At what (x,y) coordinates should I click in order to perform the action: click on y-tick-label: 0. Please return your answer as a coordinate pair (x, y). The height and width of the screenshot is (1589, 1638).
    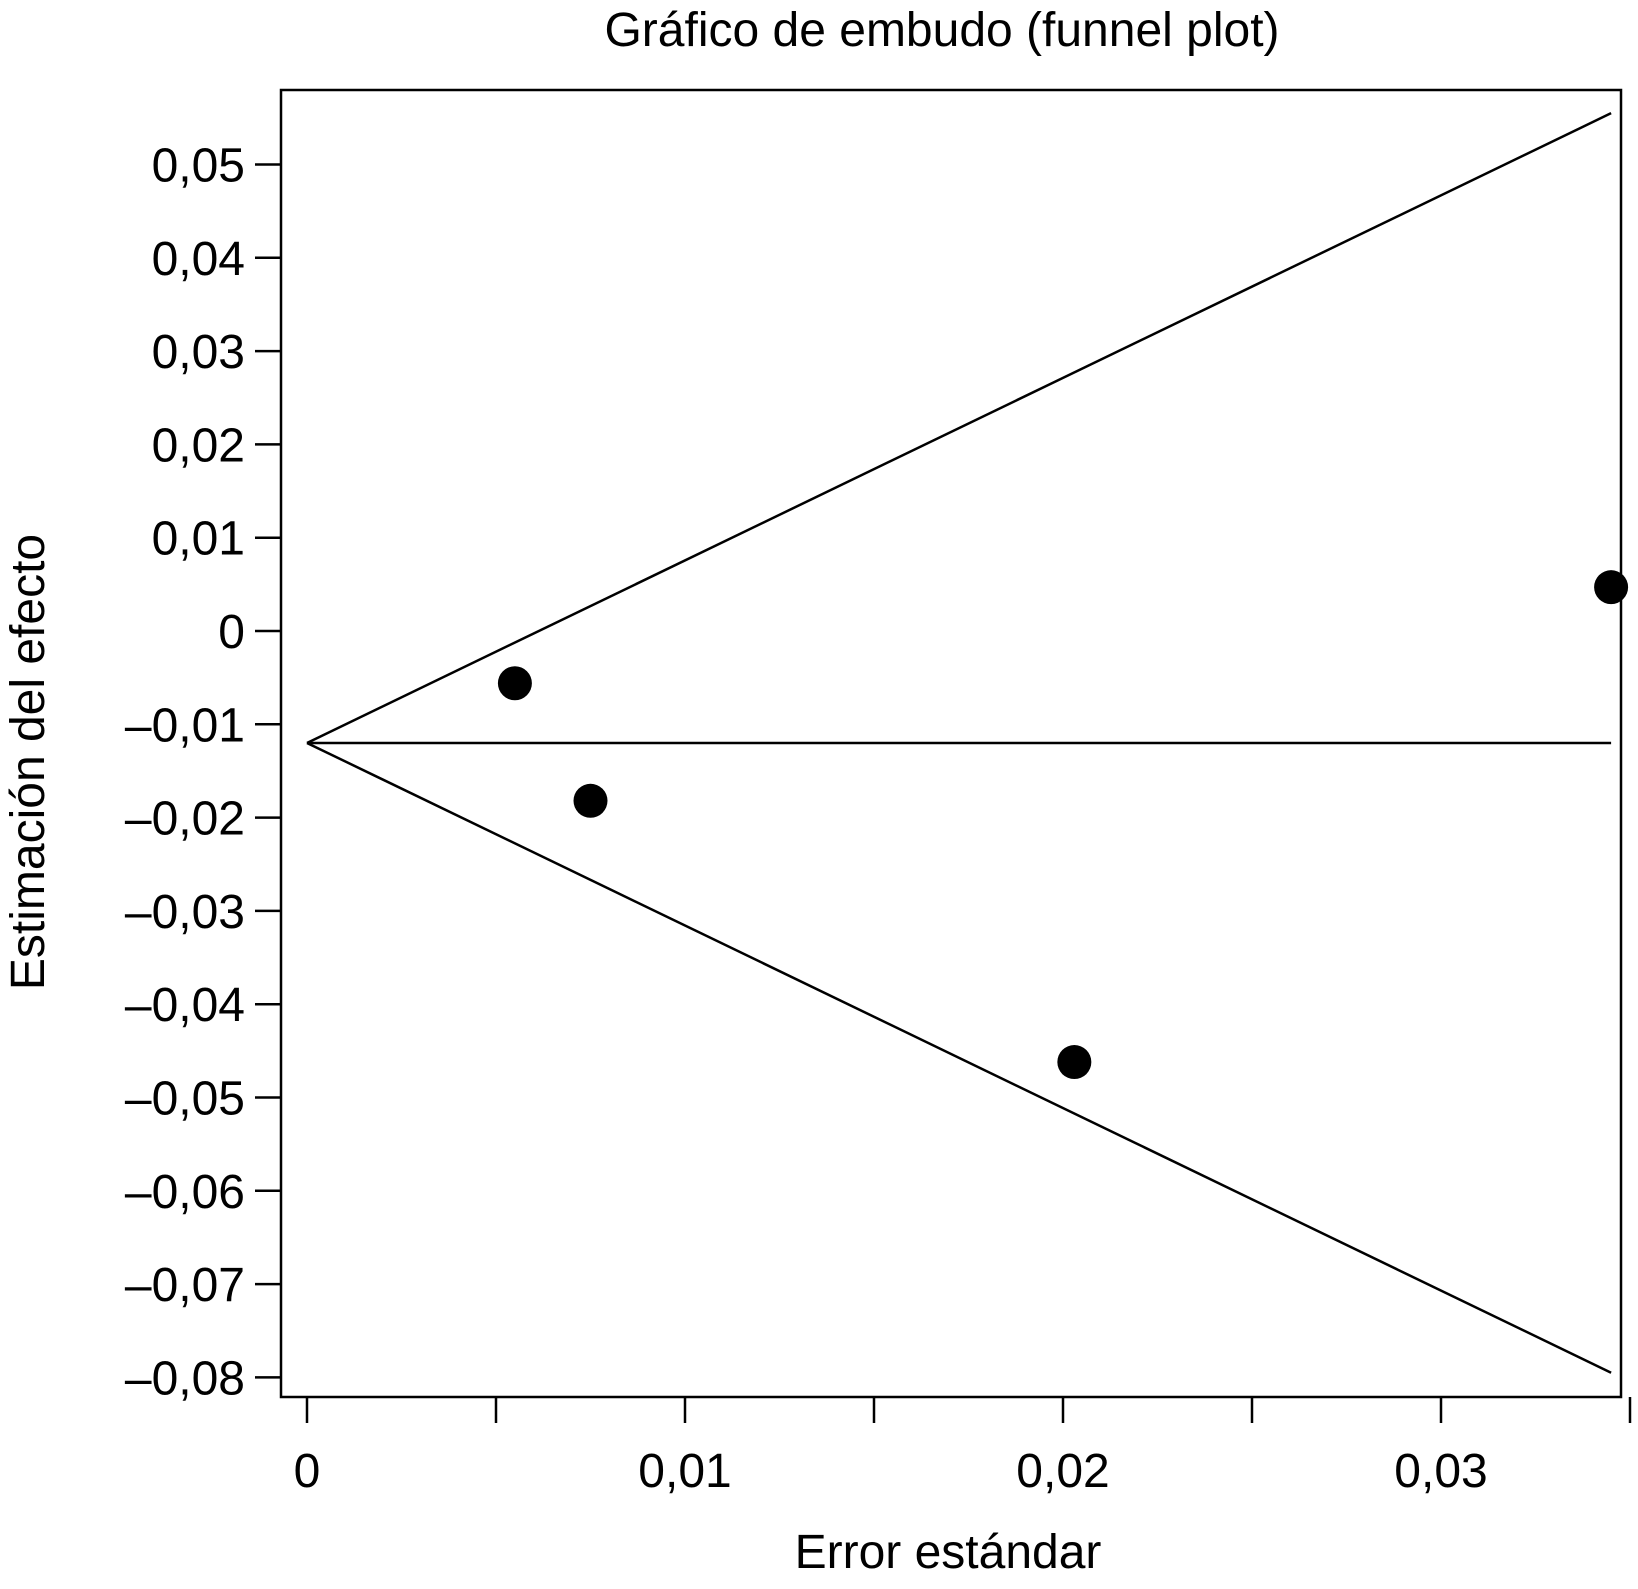
    Looking at the image, I should click on (231, 632).